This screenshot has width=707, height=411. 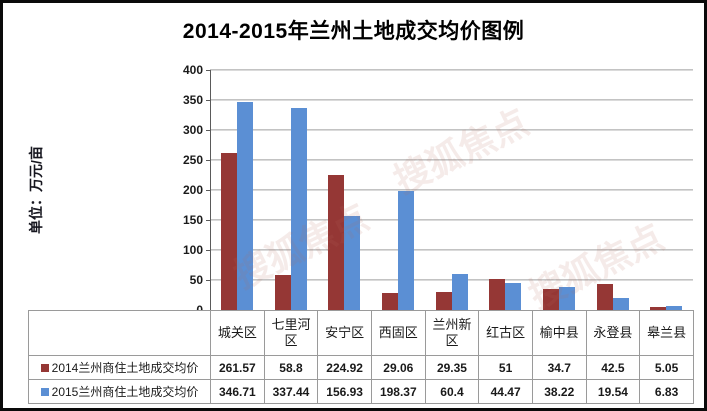 What do you see at coordinates (658, 308) in the screenshot?
I see `bar-2014-皋兰县` at bounding box center [658, 308].